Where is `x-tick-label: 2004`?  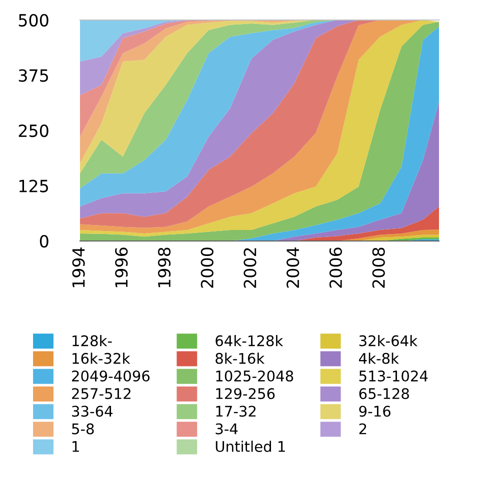
x-tick-label: 2004 is located at coordinates (293, 267).